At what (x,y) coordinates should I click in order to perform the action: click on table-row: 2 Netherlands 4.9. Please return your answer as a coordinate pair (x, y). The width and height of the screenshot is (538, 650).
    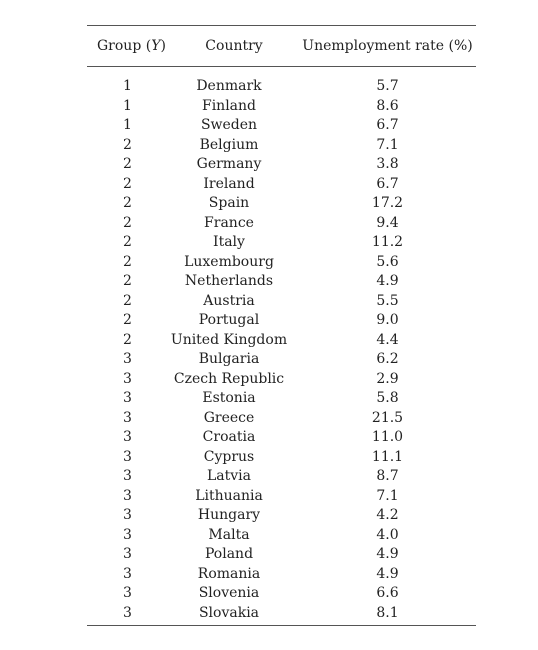
    Looking at the image, I should click on (281, 282).